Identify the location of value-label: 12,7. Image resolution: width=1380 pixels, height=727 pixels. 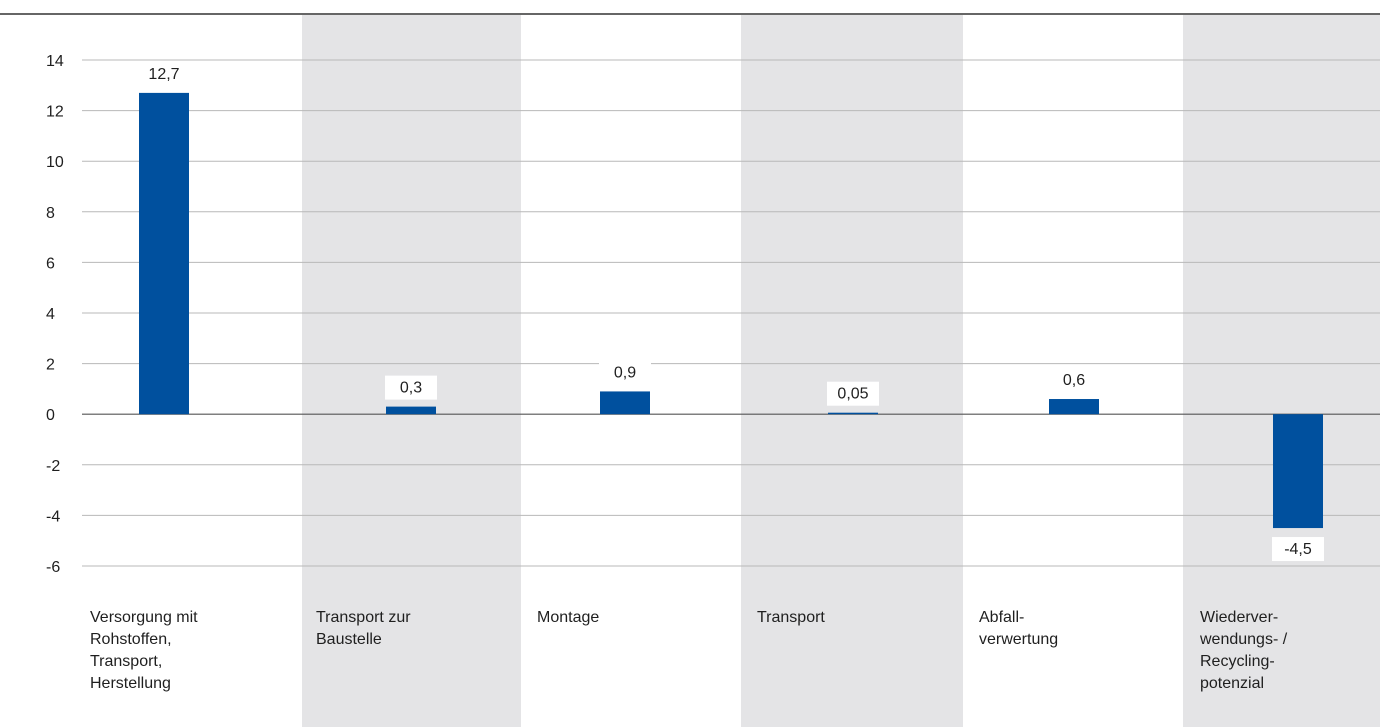
(163, 74).